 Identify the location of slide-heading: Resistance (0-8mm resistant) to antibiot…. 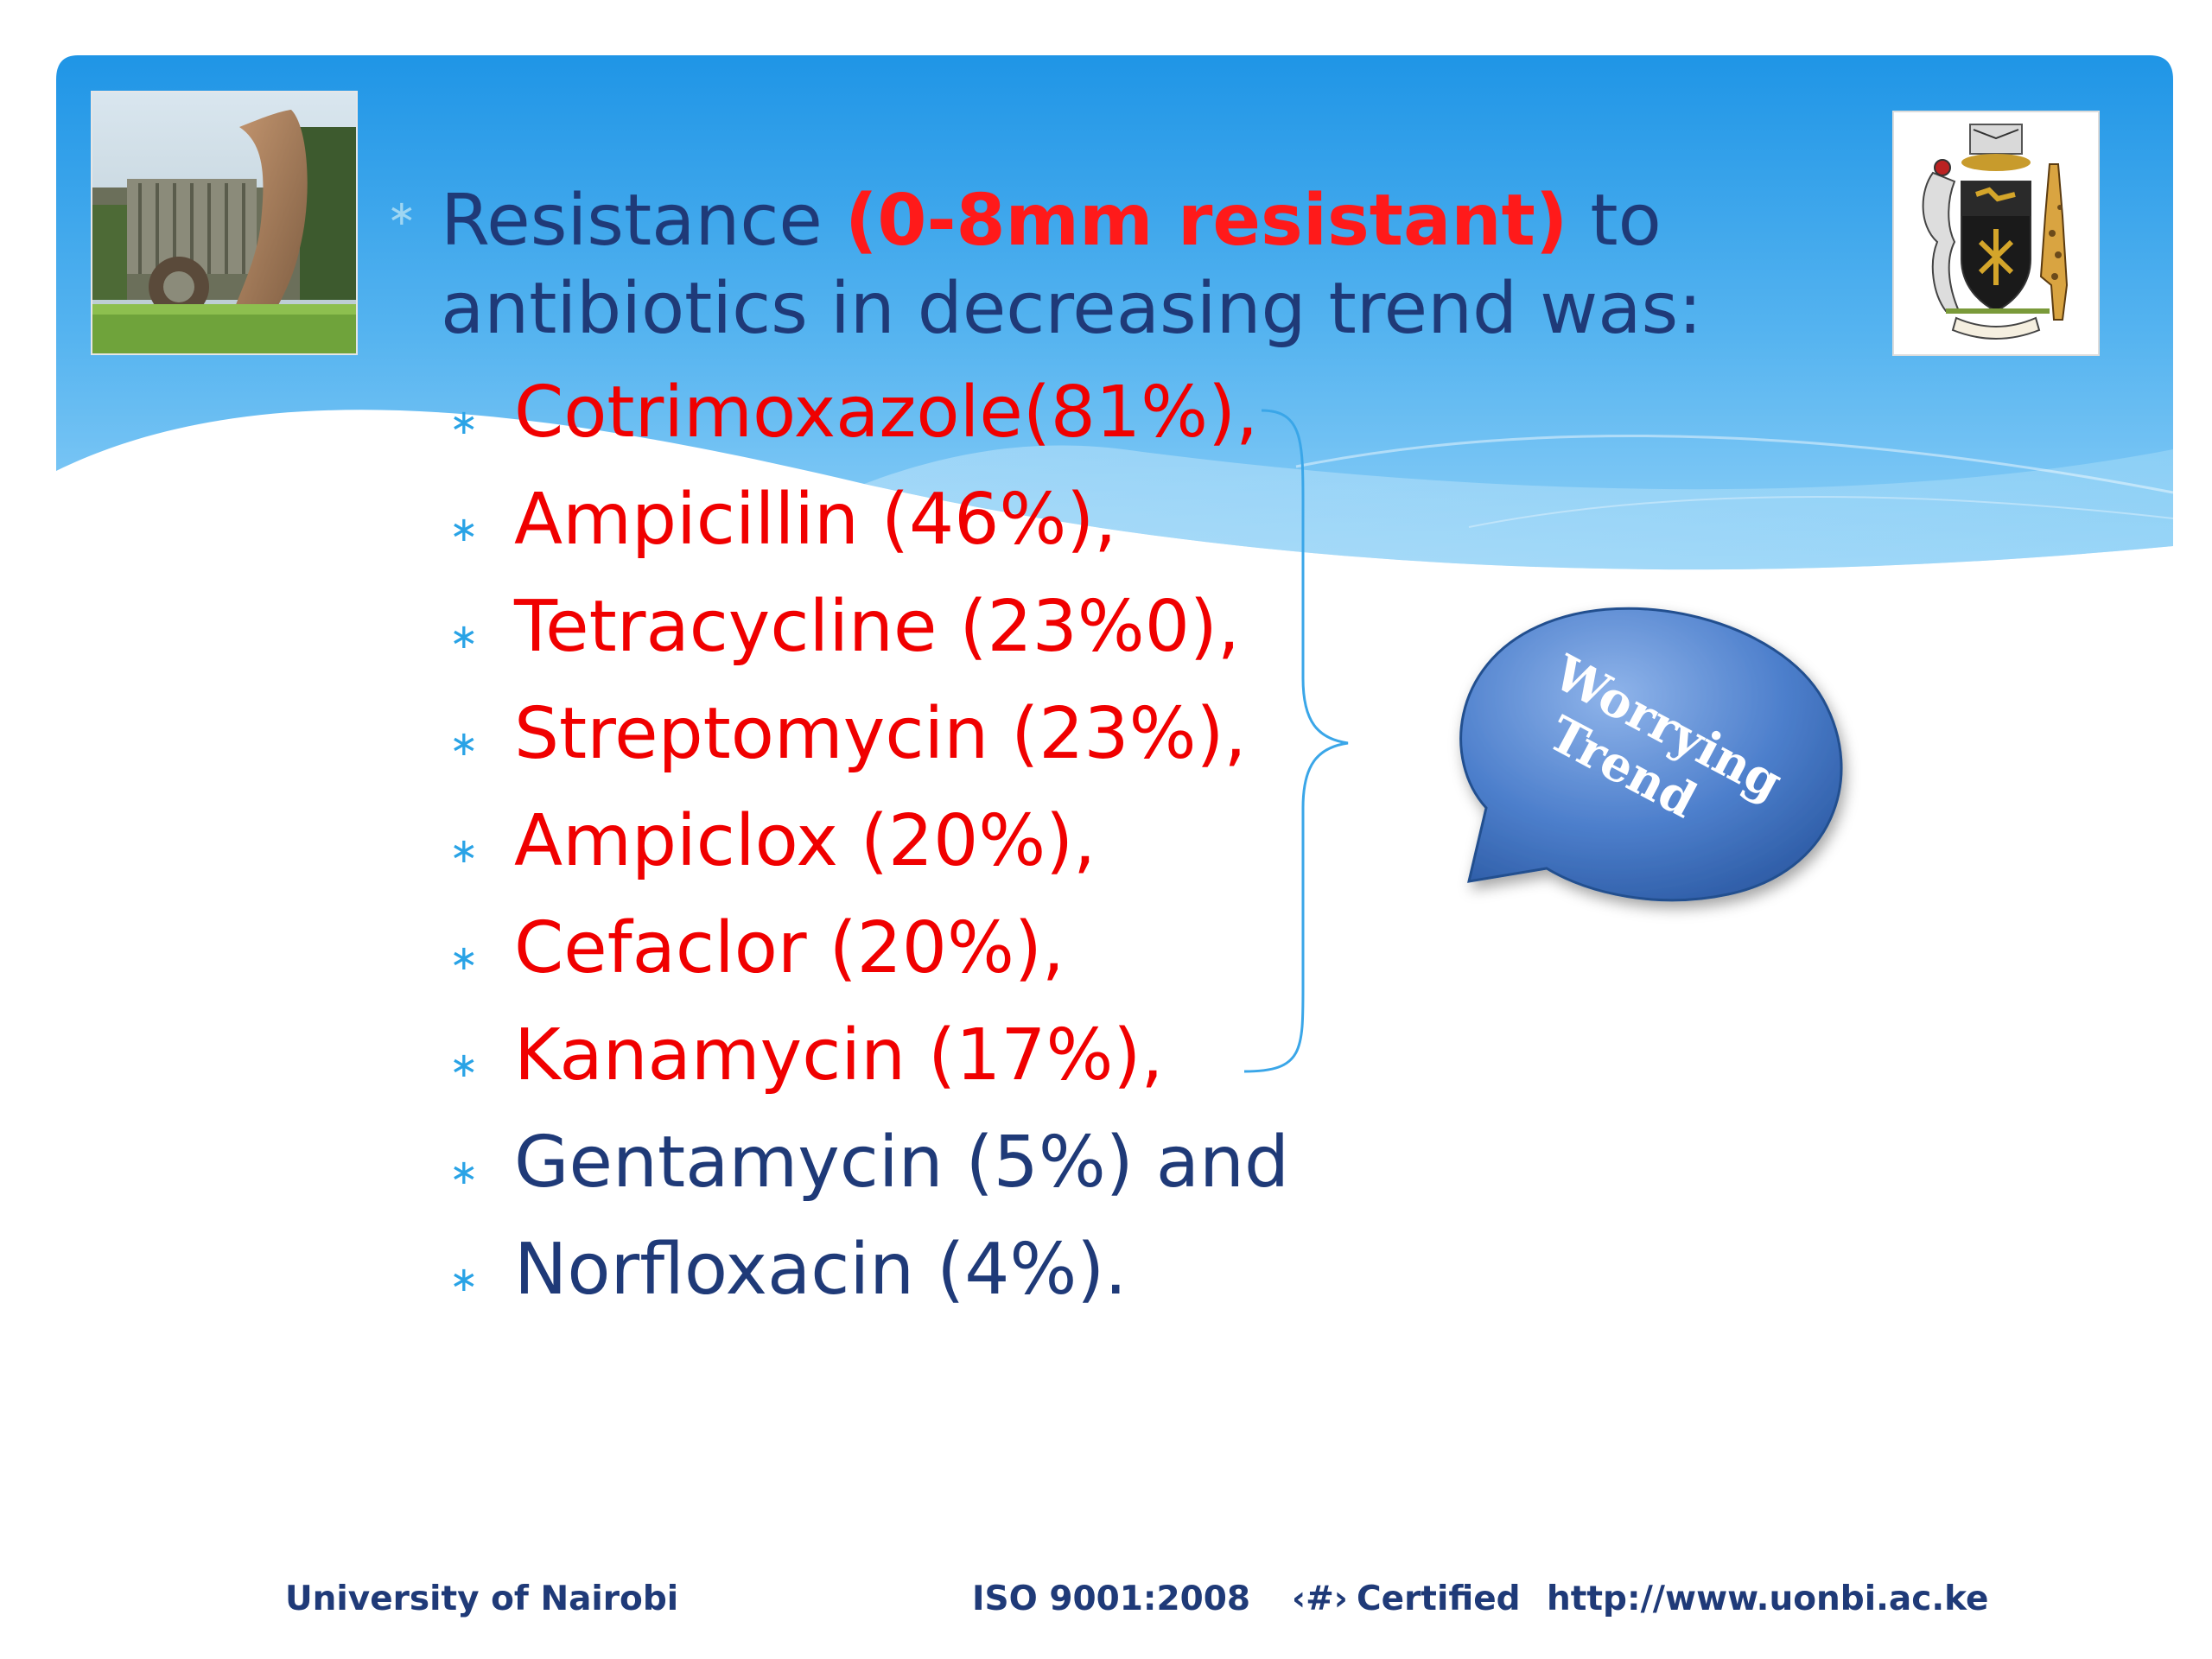
(1115, 265).